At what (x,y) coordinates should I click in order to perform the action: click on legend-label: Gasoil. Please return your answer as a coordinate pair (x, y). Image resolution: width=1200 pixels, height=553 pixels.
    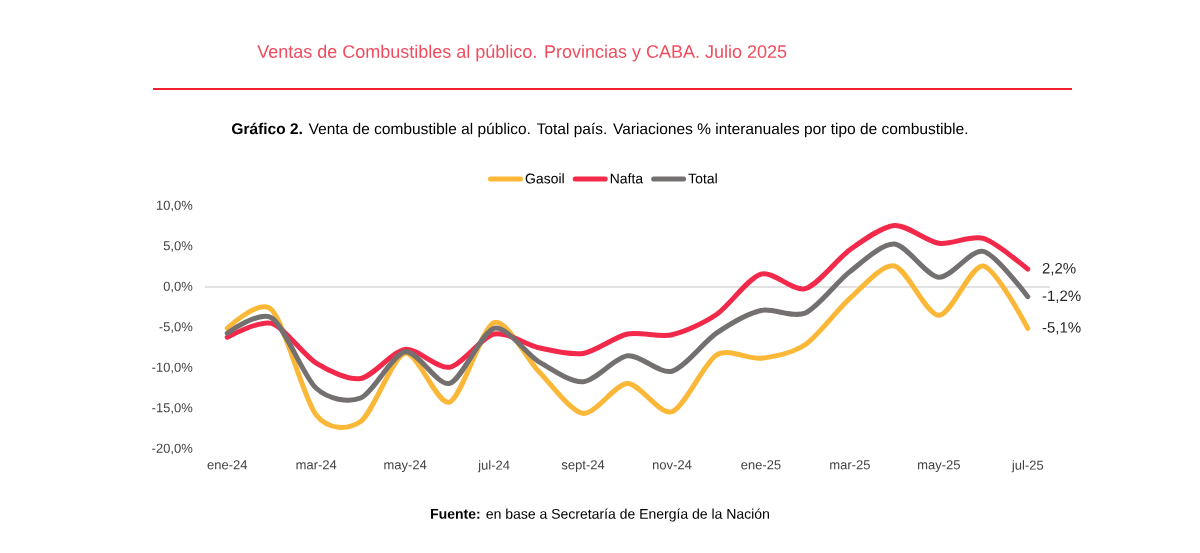
    Looking at the image, I should click on (544, 178).